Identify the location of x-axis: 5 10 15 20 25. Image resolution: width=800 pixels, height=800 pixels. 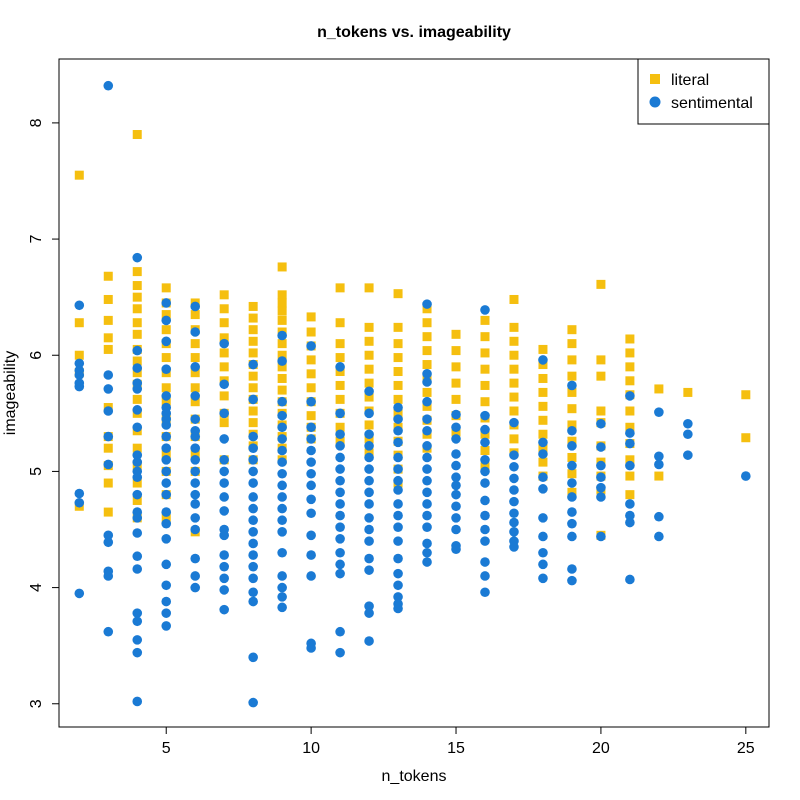
(458, 741).